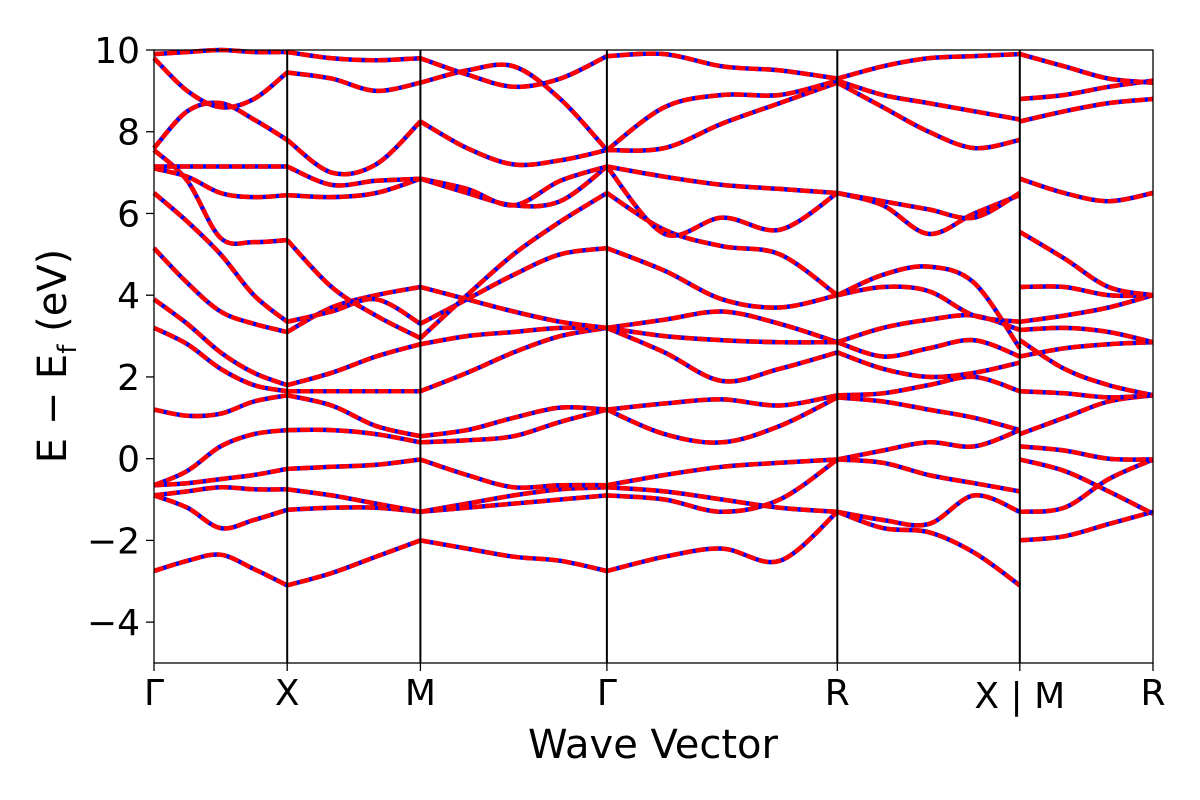 The width and height of the screenshot is (1200, 800). What do you see at coordinates (928, 444) in the screenshot?
I see `band-3-segment-4-a` at bounding box center [928, 444].